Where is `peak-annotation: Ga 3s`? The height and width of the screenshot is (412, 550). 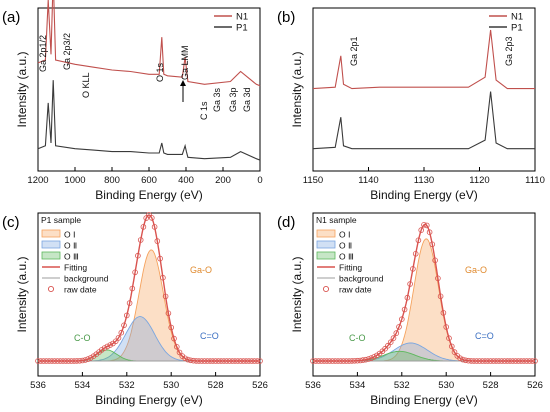 peak-annotation: Ga 3s is located at coordinates (217, 99).